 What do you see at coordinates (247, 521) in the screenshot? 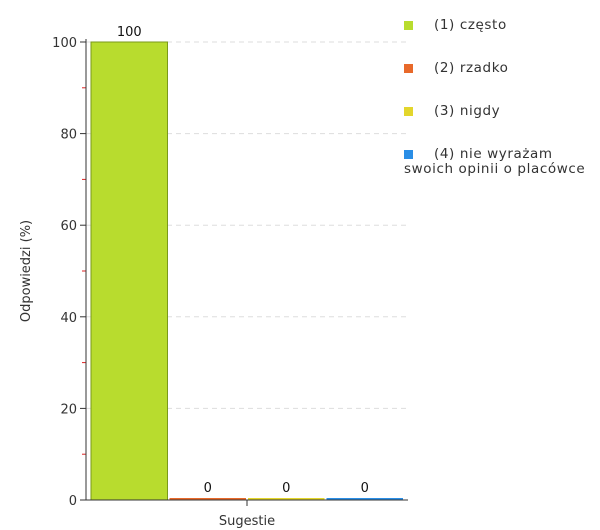
I see `x-axis-title: Sugestie` at bounding box center [247, 521].